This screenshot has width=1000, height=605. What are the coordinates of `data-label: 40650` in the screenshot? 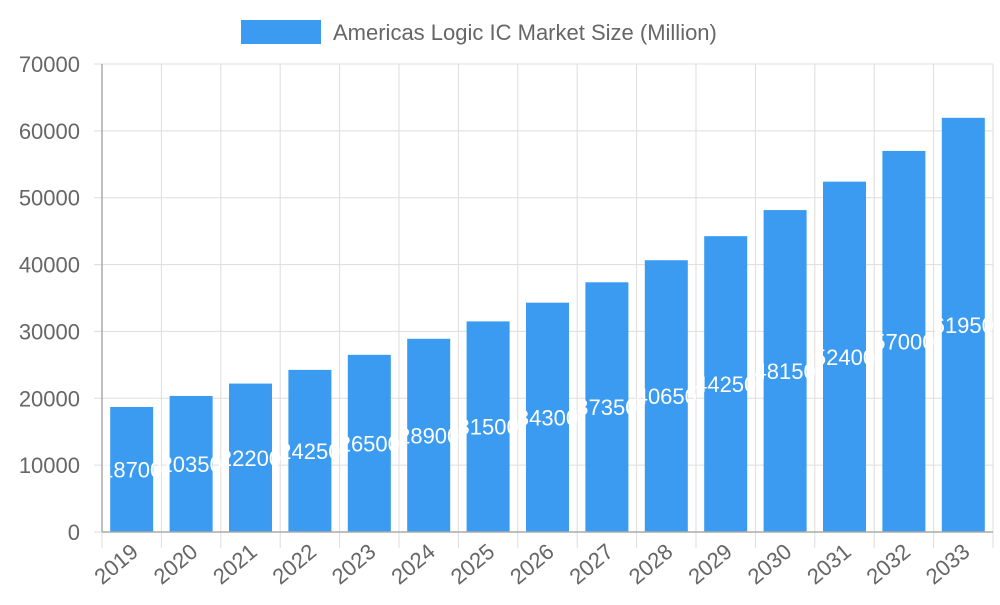 It's located at (666, 396).